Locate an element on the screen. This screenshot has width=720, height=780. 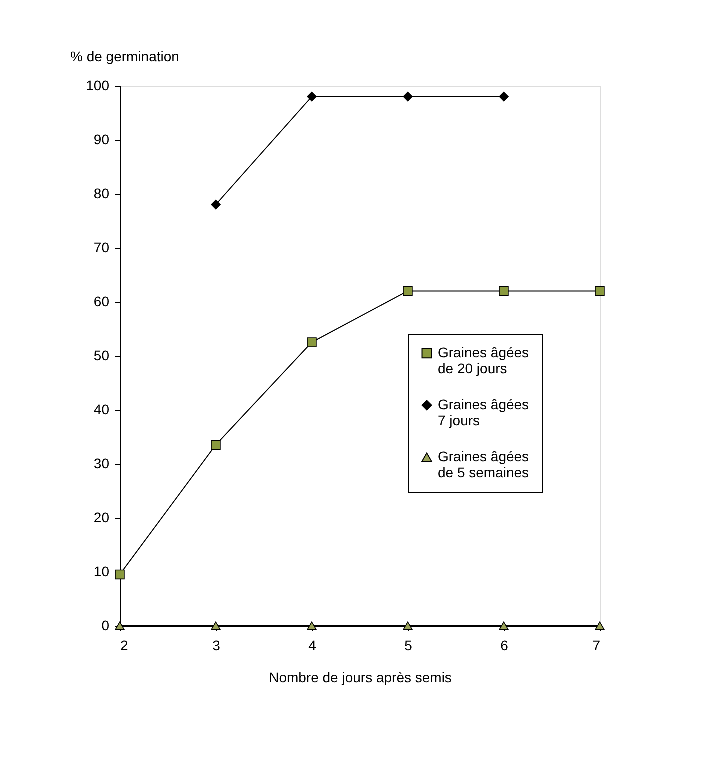
y-tick-label: 70 is located at coordinates (102, 248).